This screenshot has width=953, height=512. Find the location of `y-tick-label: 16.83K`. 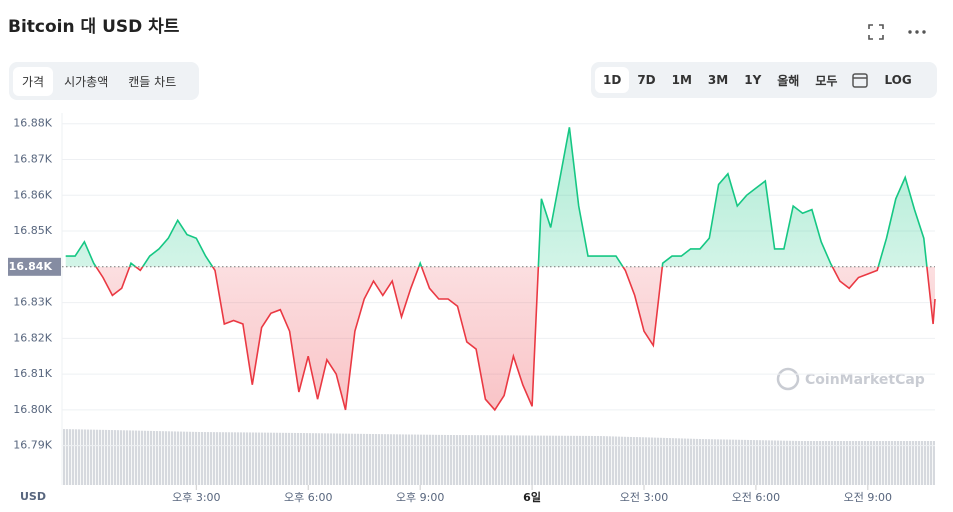

y-tick-label: 16.83K is located at coordinates (32, 302).